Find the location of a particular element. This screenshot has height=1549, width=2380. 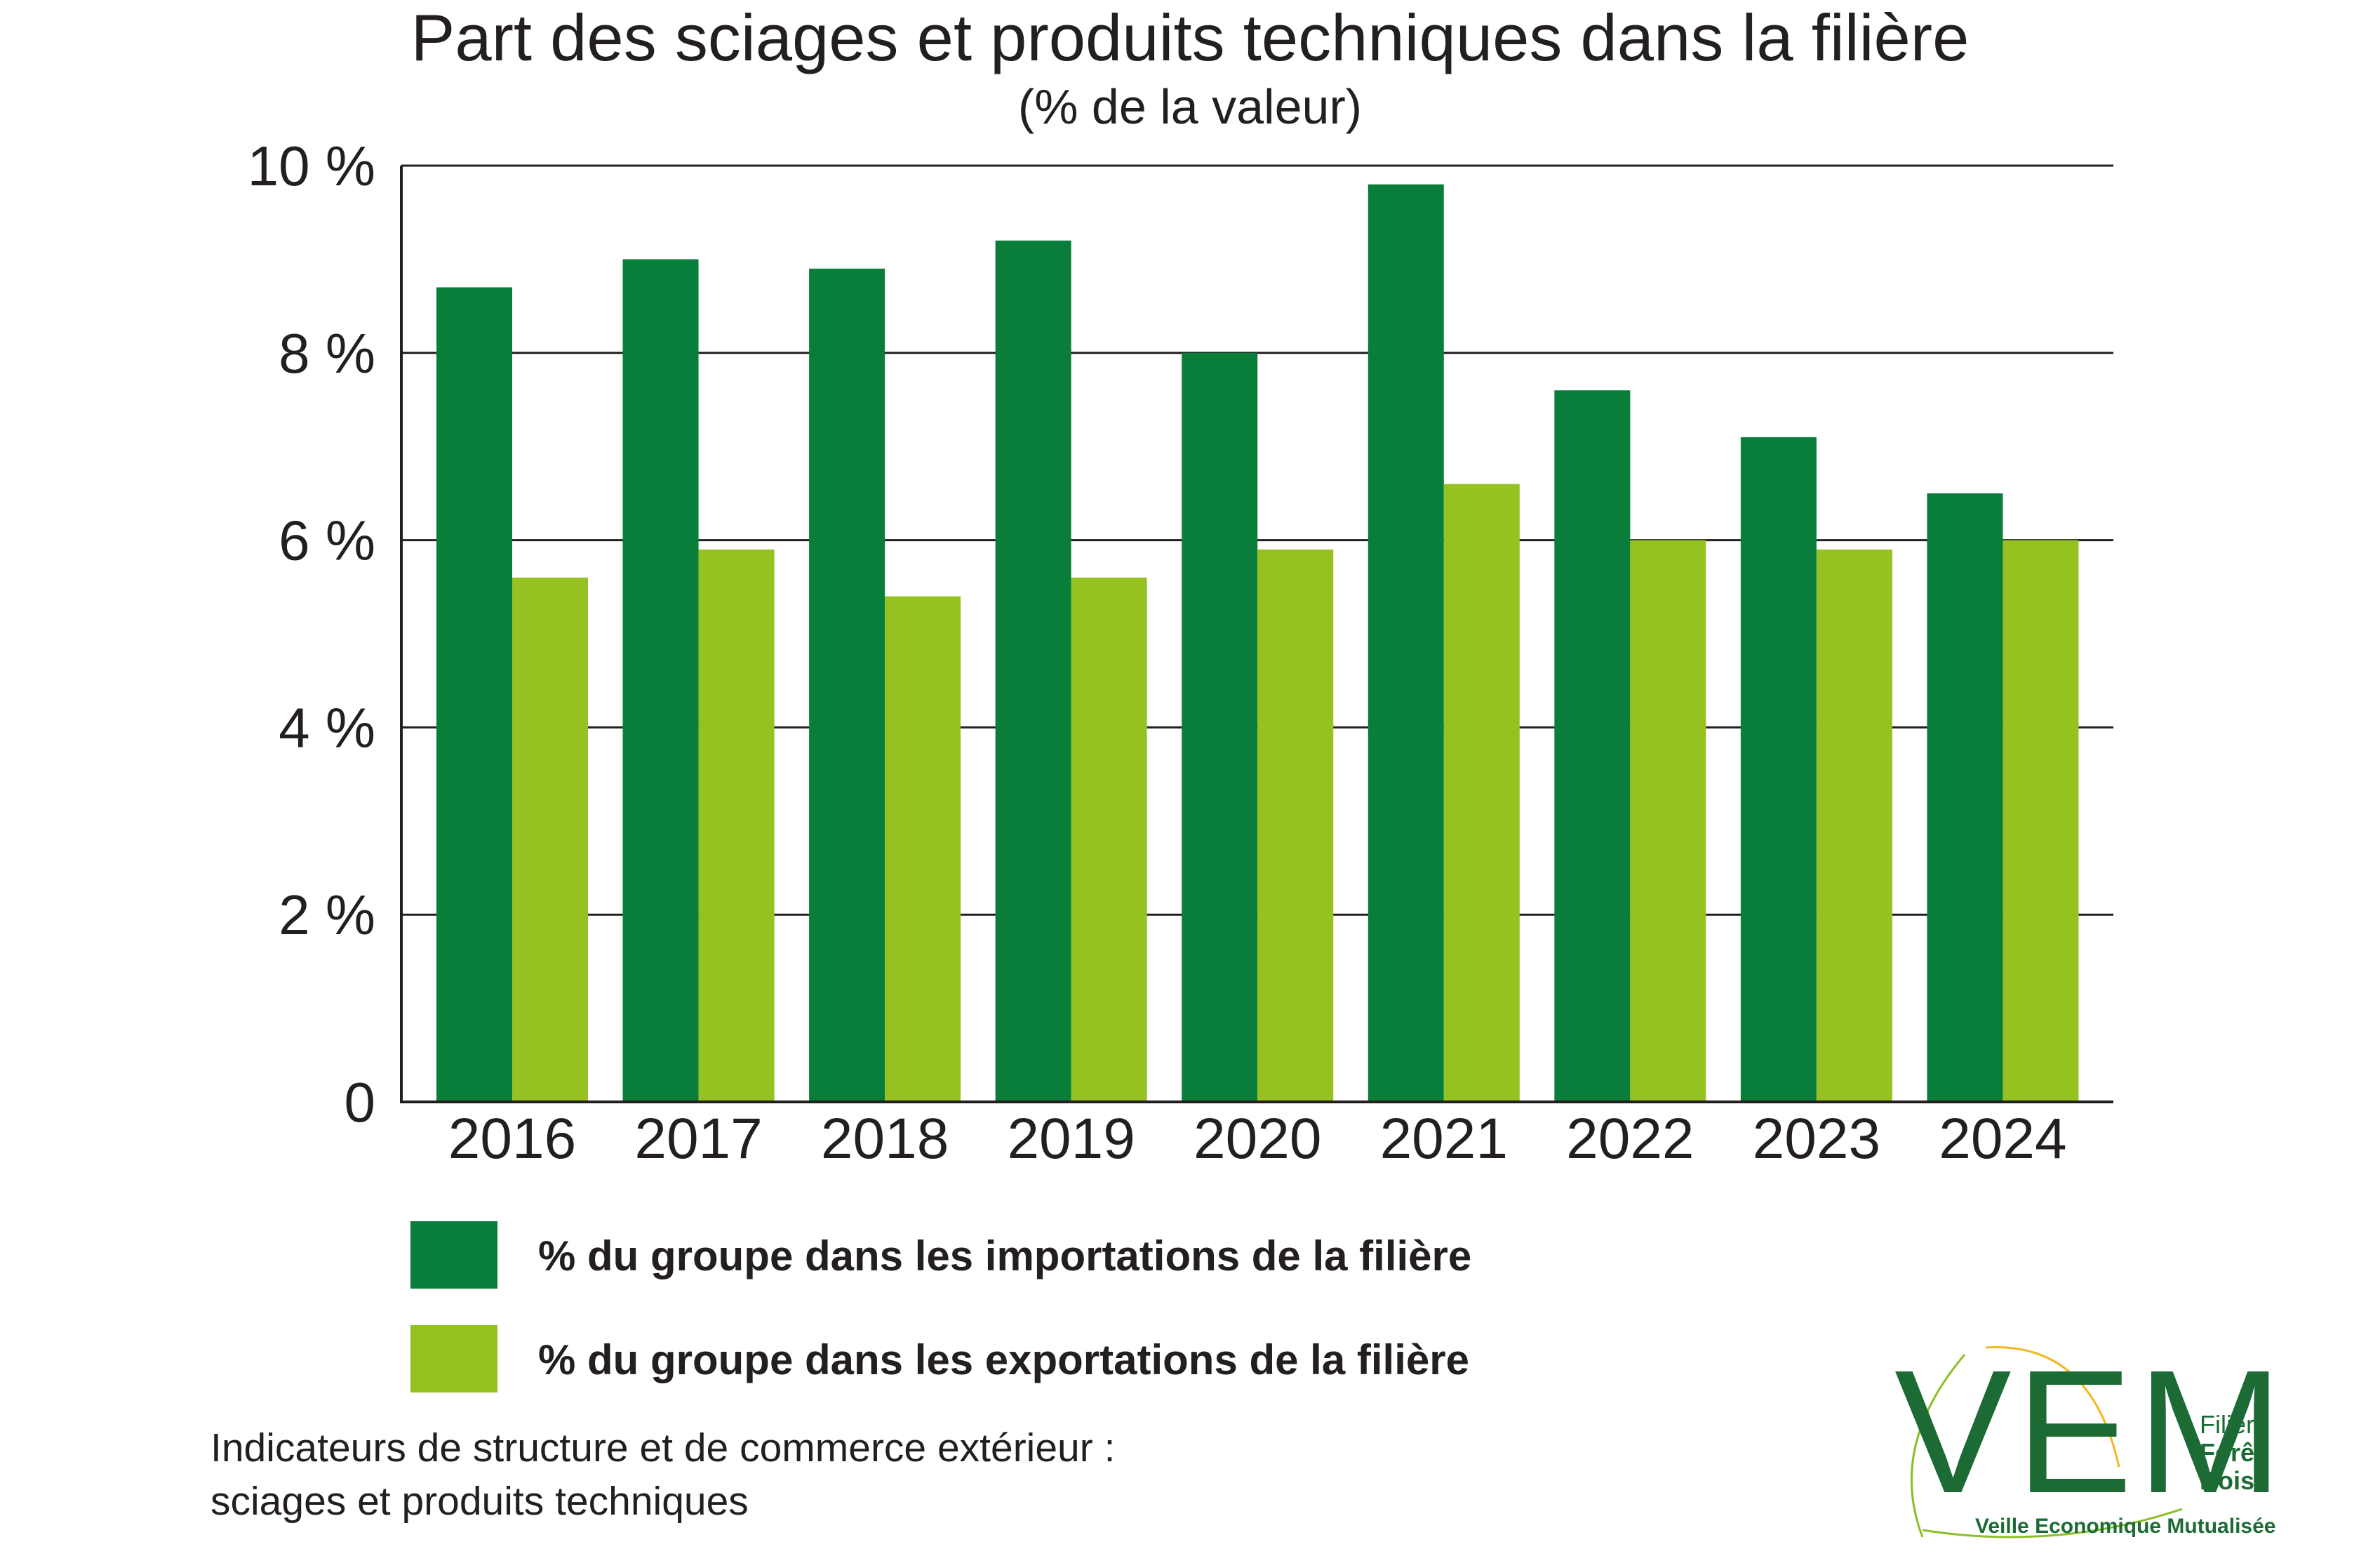

x-tick-label-2016: 2016 is located at coordinates (512, 1139).